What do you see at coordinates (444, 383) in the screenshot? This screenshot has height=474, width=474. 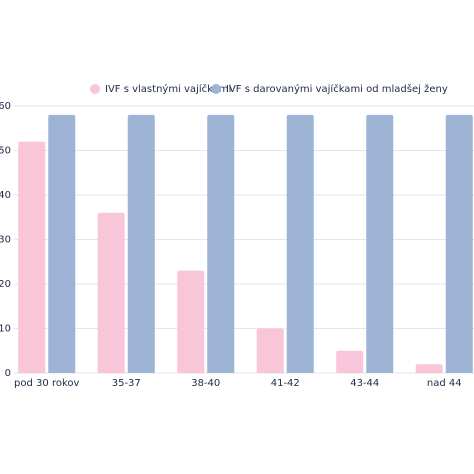 I see `x-tick-label: nad 44` at bounding box center [444, 383].